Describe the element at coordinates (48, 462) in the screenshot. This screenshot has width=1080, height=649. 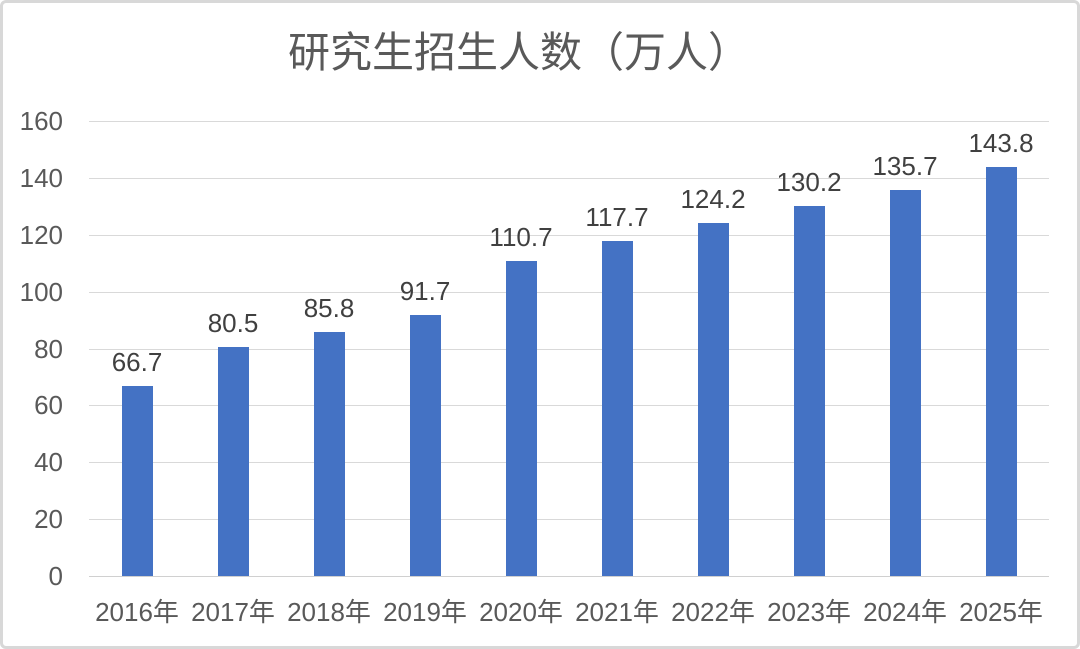
I see `y-axis-tick-label: 40` at that location.